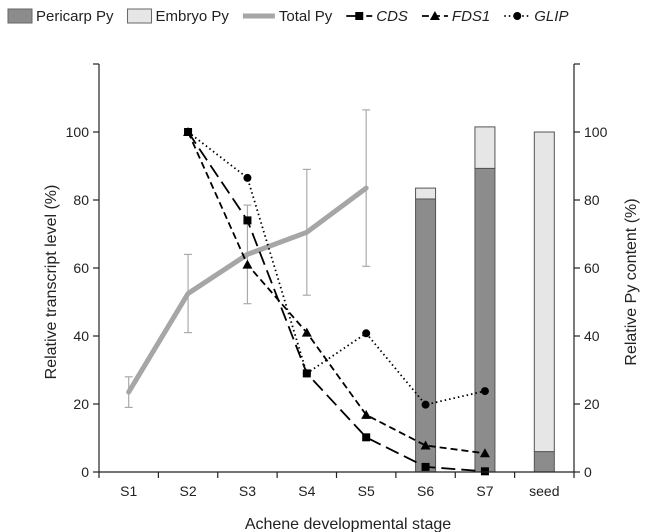 This screenshot has height=532, width=651. What do you see at coordinates (306, 491) in the screenshot?
I see `x-tick-label: S4` at bounding box center [306, 491].